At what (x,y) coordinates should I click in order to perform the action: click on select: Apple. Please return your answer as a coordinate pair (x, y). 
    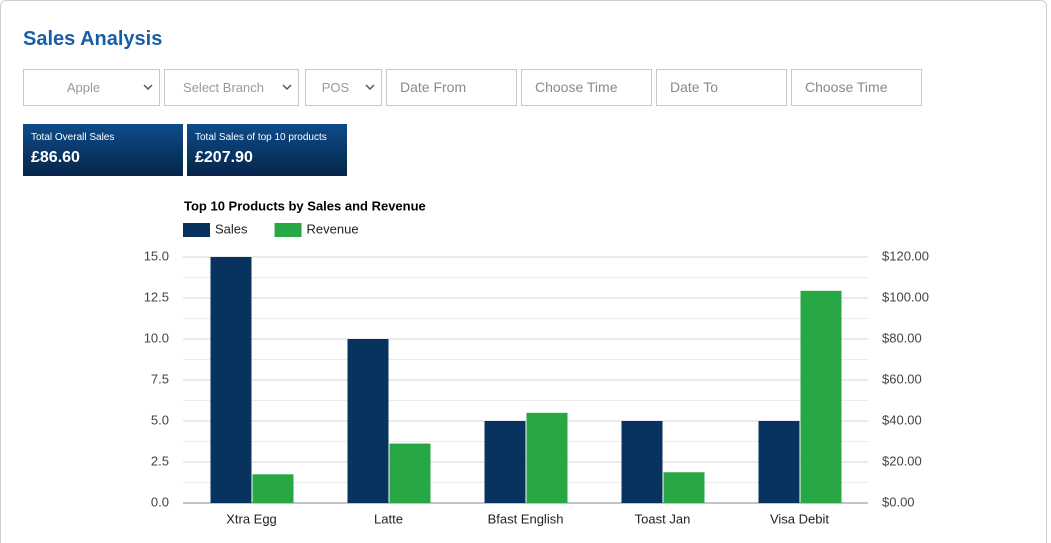
    Looking at the image, I should click on (91, 87).